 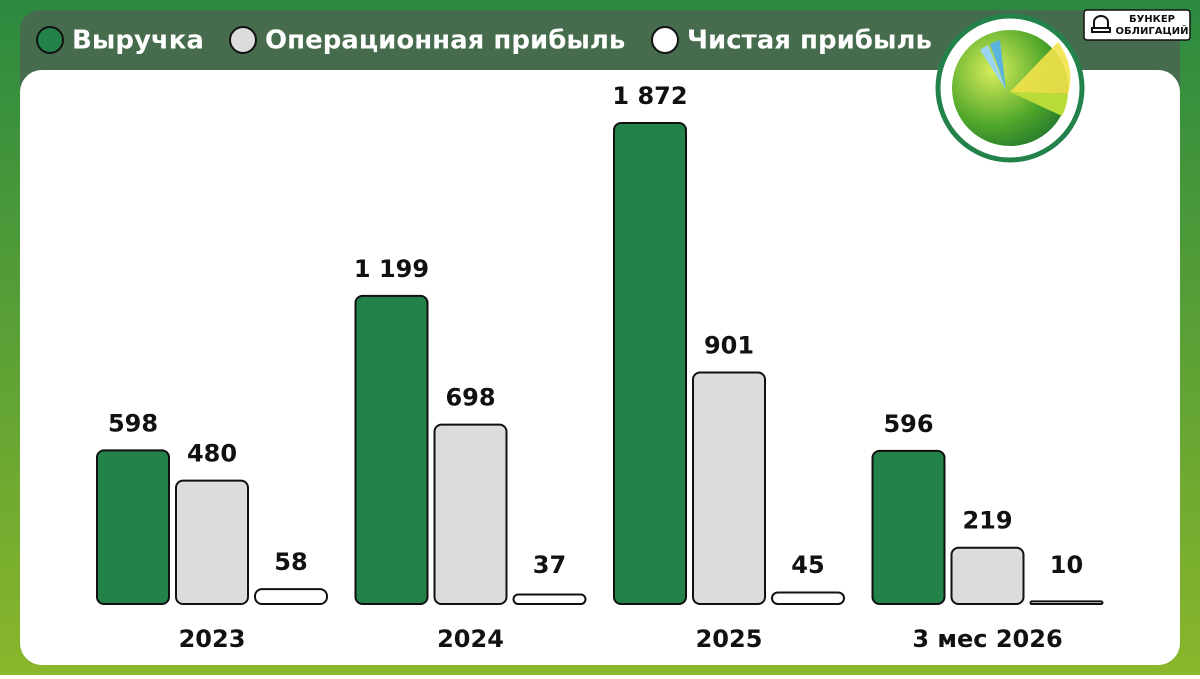 What do you see at coordinates (809, 41) in the screenshot?
I see `legend-label: Чистая прибыль` at bounding box center [809, 41].